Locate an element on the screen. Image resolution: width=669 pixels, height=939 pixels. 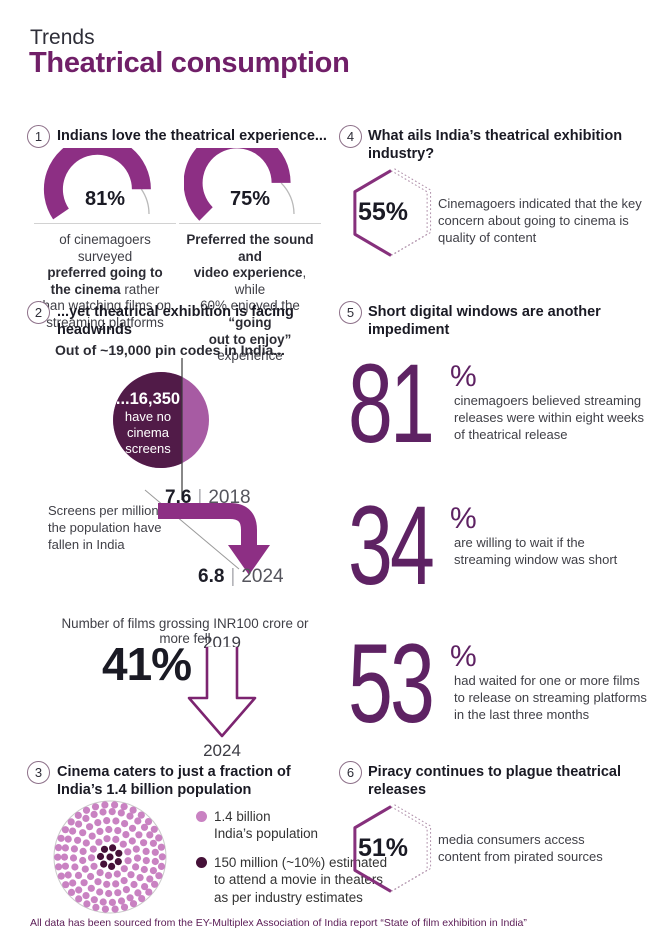
eyebrow: Trends is located at coordinates (62, 37).